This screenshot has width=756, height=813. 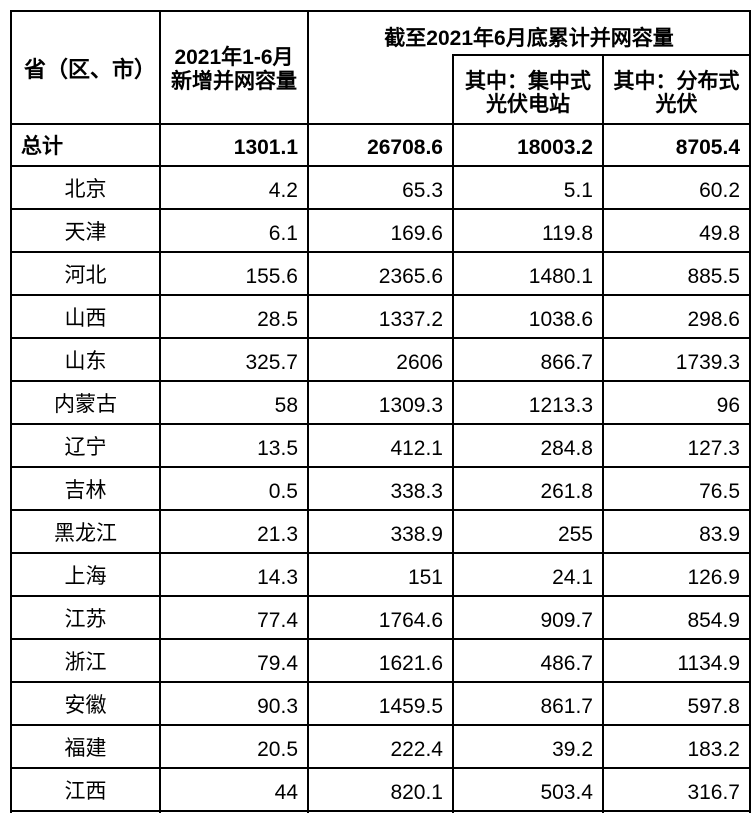 What do you see at coordinates (527, 144) in the screenshot?
I see `value-cell: 18003.2` at bounding box center [527, 144].